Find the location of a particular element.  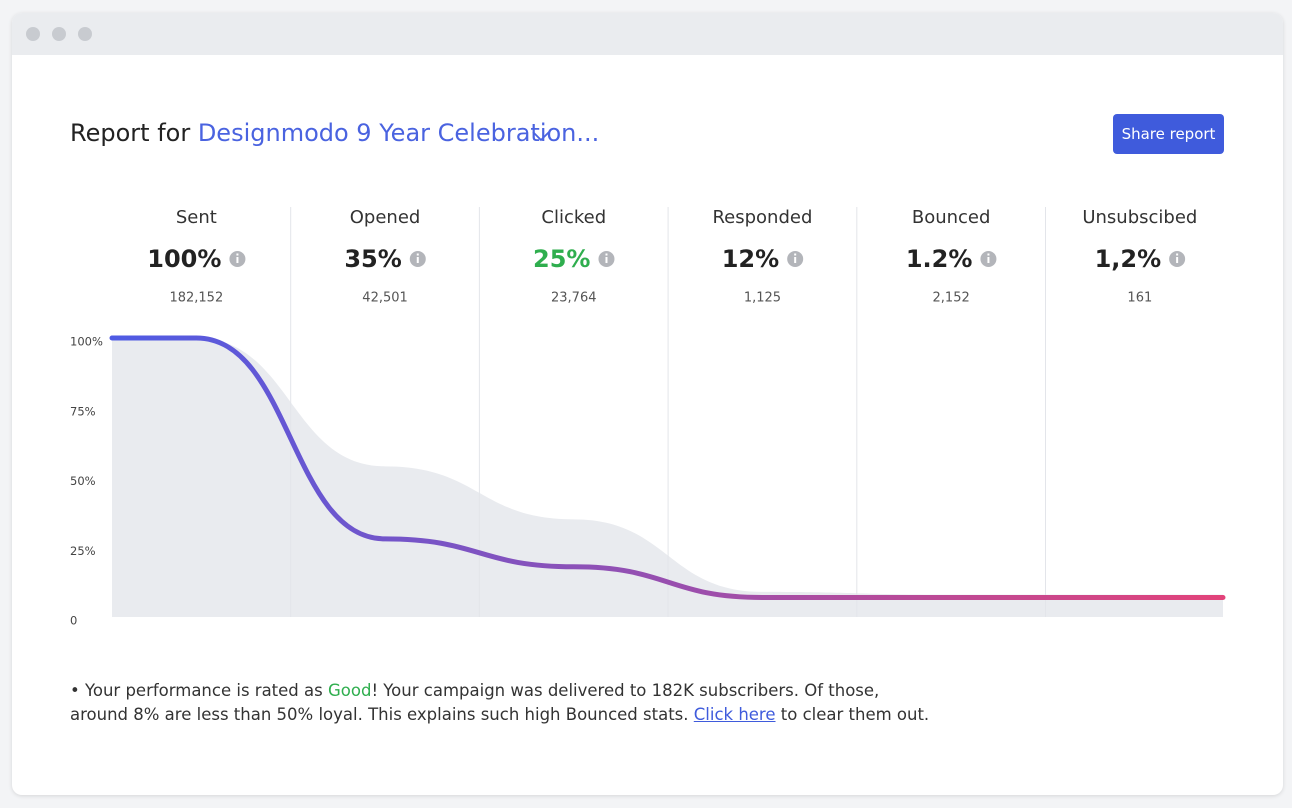

y-tick-label: 0 is located at coordinates (73, 621).